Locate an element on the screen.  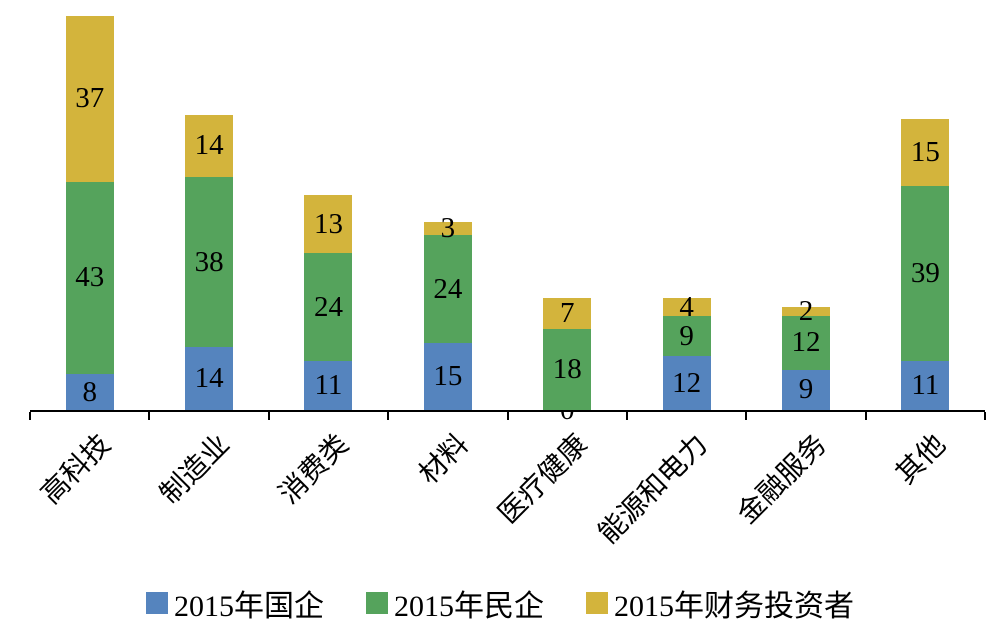
stacked-bar: 14 38 14 is located at coordinates (209, 262).